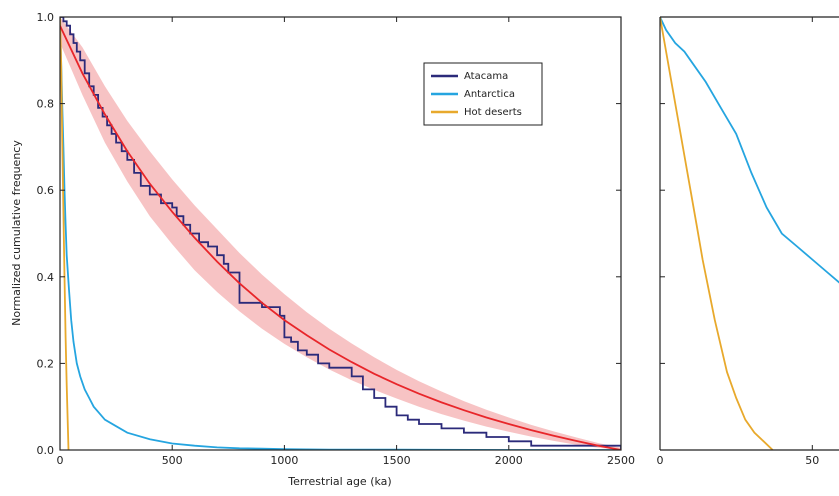  Describe the element at coordinates (486, 76) in the screenshot. I see `legend-label-atacama: Atacama` at that location.